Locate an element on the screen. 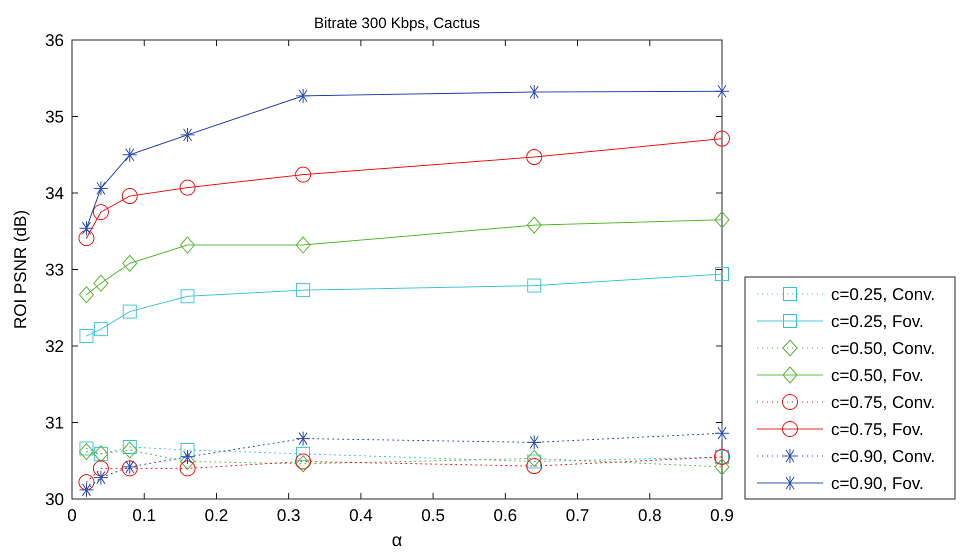 The width and height of the screenshot is (964, 554). x-tick-label: 0.8 is located at coordinates (650, 515).